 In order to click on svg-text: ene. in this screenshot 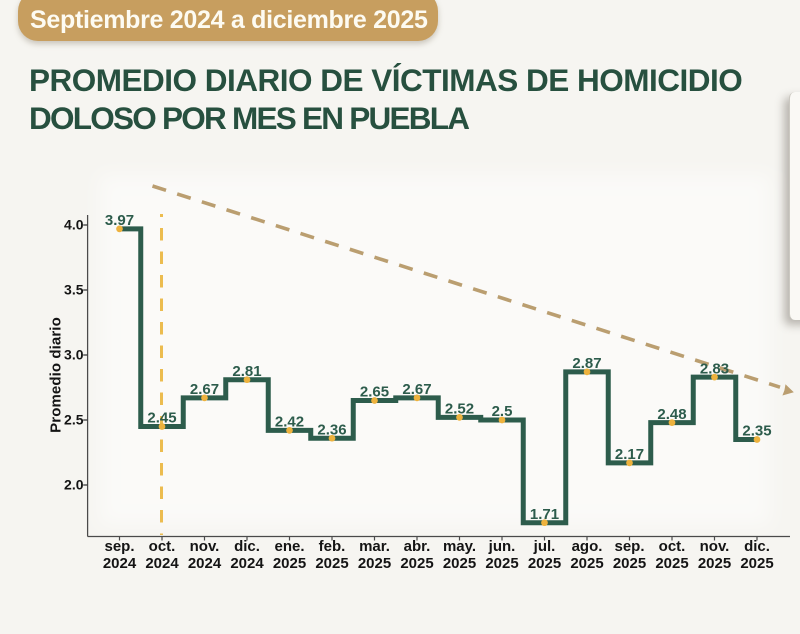, I will do `click(289, 546)`.